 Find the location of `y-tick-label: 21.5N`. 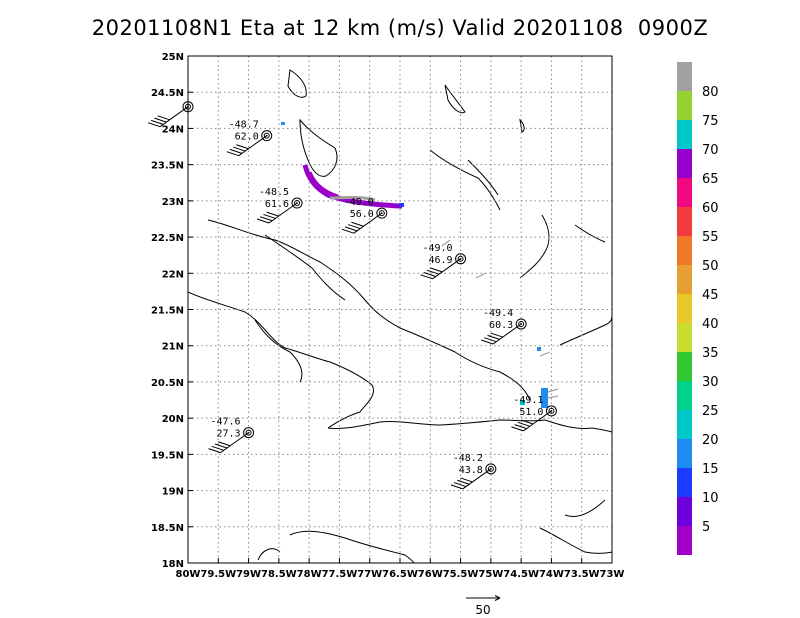

y-tick-label: 21.5N is located at coordinates (167, 311).